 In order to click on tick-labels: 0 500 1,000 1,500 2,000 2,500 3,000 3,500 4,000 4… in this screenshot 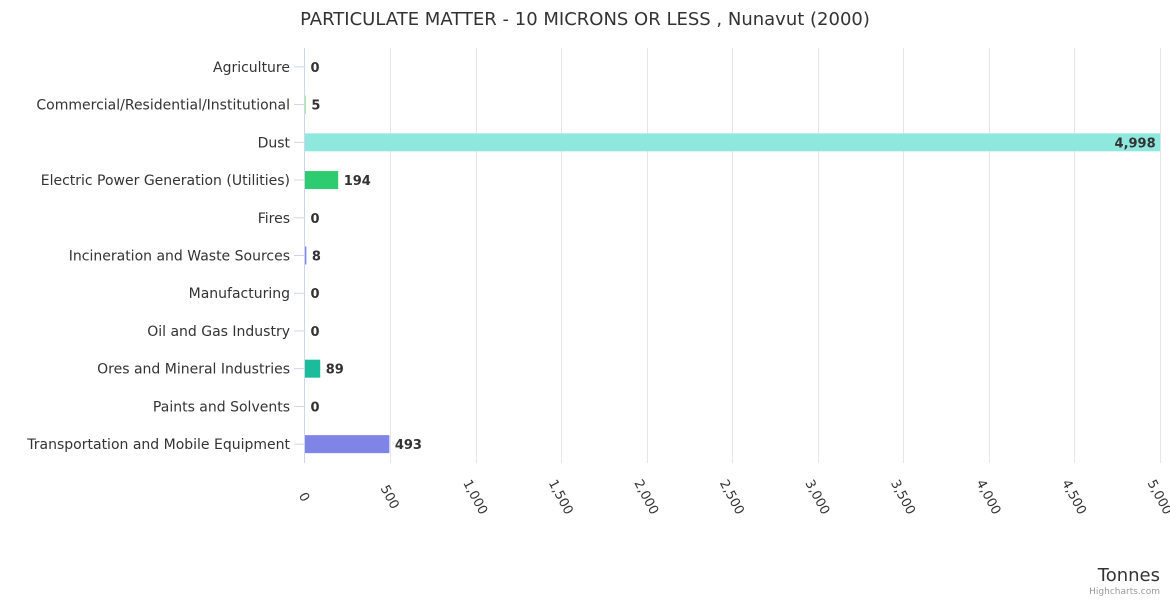, I will do `click(732, 497)`.